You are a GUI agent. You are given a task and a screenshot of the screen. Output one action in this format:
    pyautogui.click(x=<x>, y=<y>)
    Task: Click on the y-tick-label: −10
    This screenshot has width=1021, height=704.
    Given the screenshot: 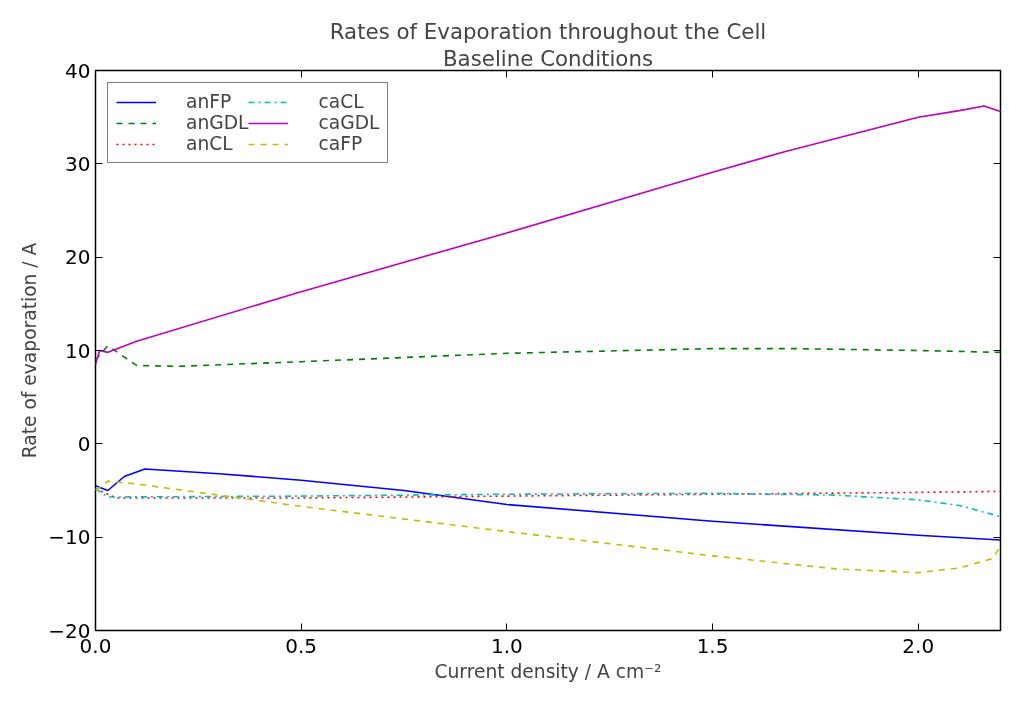 What is the action you would take?
    pyautogui.click(x=69, y=537)
    